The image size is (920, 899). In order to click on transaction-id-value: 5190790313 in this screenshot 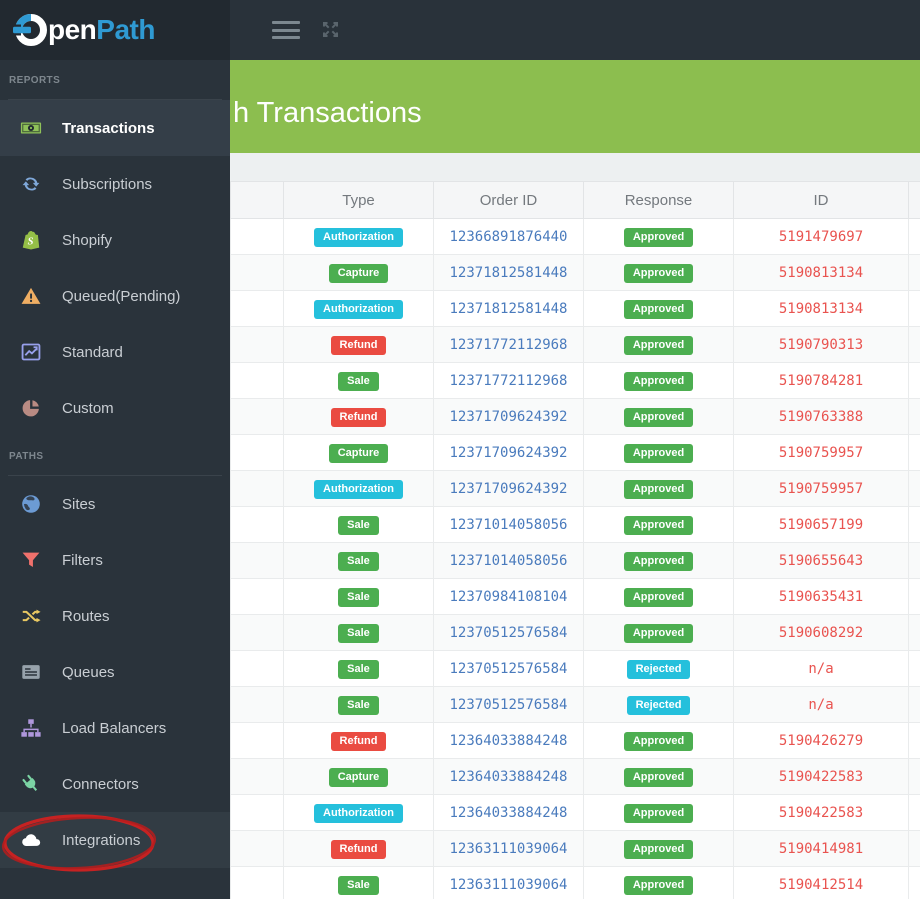, I will do `click(821, 344)`.